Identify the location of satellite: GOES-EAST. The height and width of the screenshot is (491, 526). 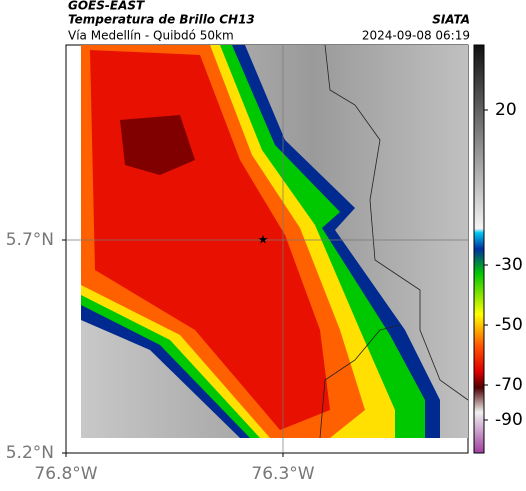
(106, 6).